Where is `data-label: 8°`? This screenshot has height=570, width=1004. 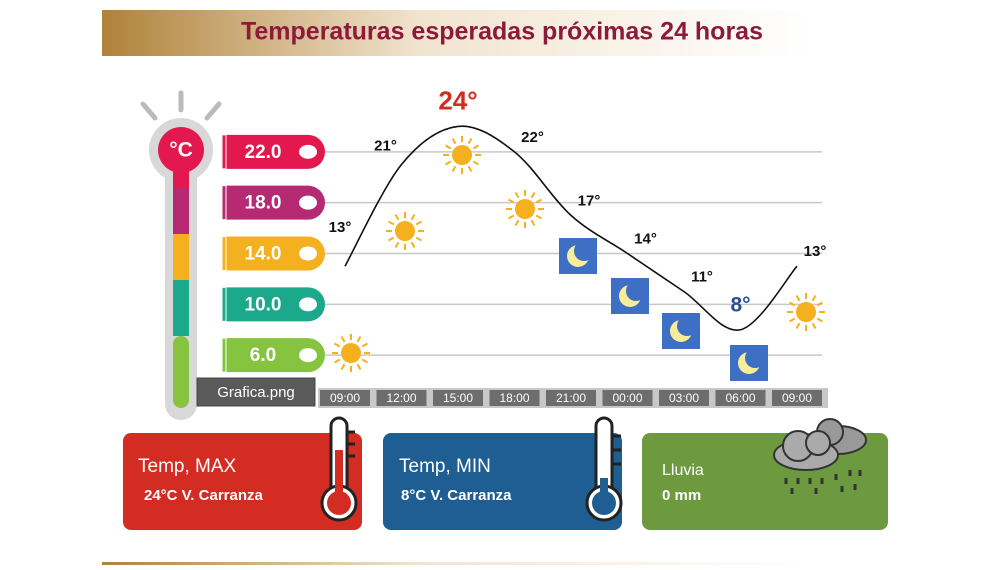
data-label: 8° is located at coordinates (740, 304).